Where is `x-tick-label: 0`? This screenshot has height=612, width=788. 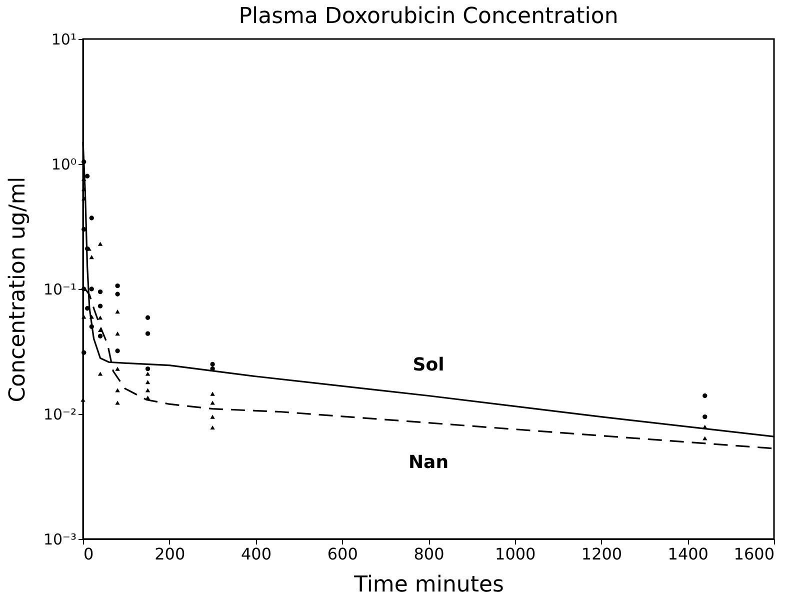 x-tick-label: 0 is located at coordinates (89, 554).